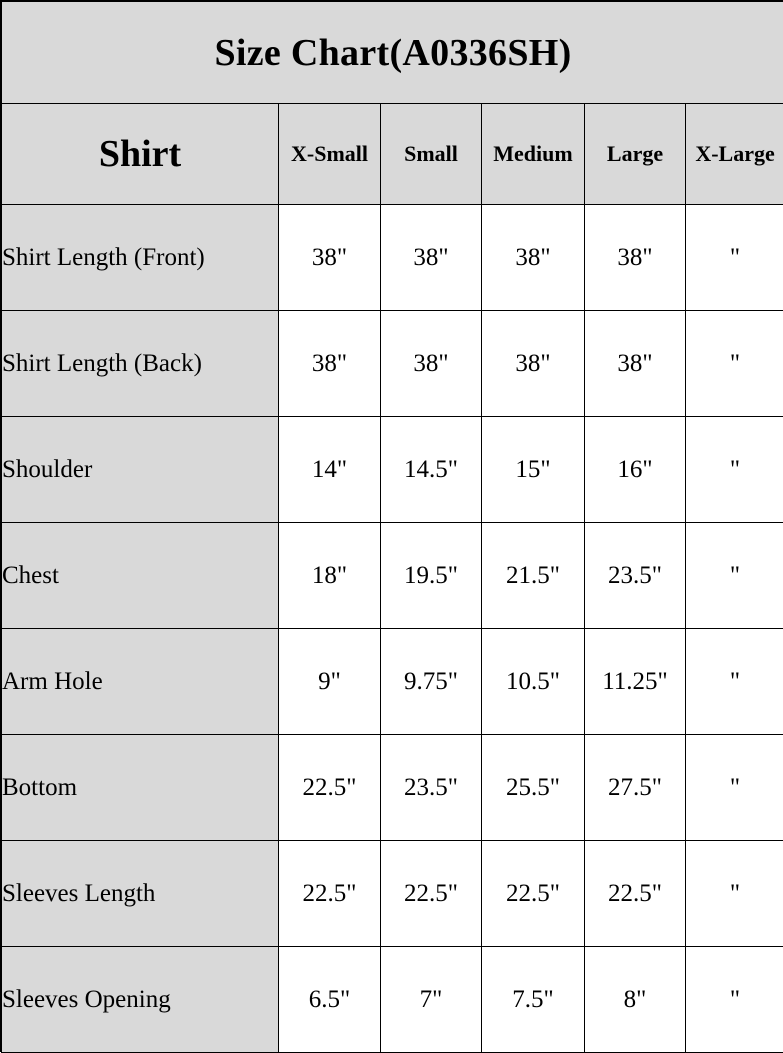 This screenshot has width=783, height=1053. I want to click on row-label: Sleeves Length, so click(140, 894).